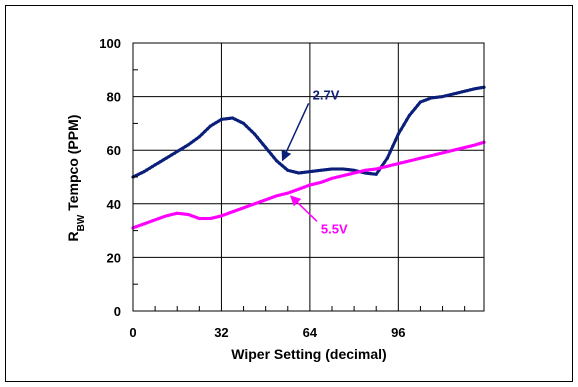 This screenshot has width=578, height=387. Describe the element at coordinates (114, 150) in the screenshot. I see `y-tick-label: 60` at that location.